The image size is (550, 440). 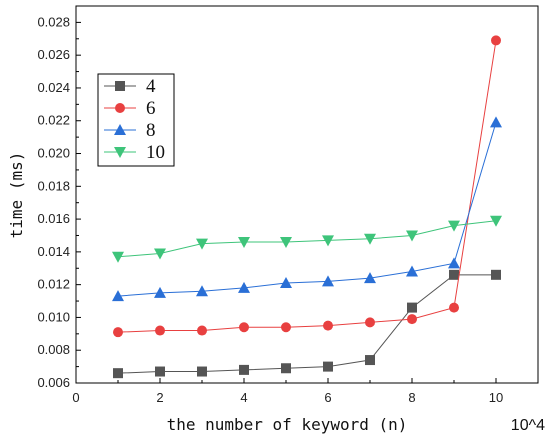 What do you see at coordinates (53, 185) in the screenshot?
I see `y-tick-label: 0.018` at bounding box center [53, 185].